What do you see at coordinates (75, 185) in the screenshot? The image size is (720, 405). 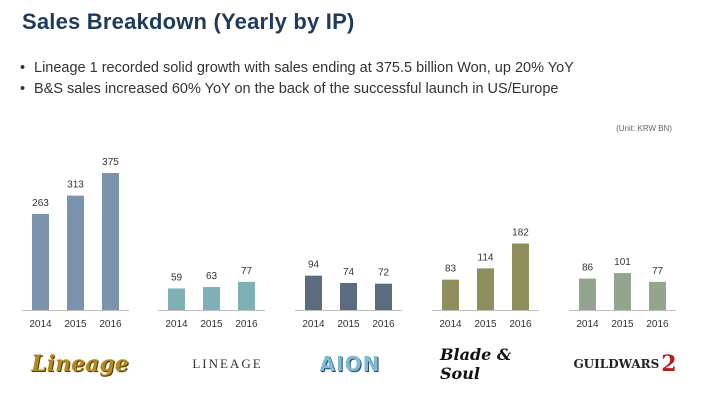 I see `data-label: 313` at bounding box center [75, 185].